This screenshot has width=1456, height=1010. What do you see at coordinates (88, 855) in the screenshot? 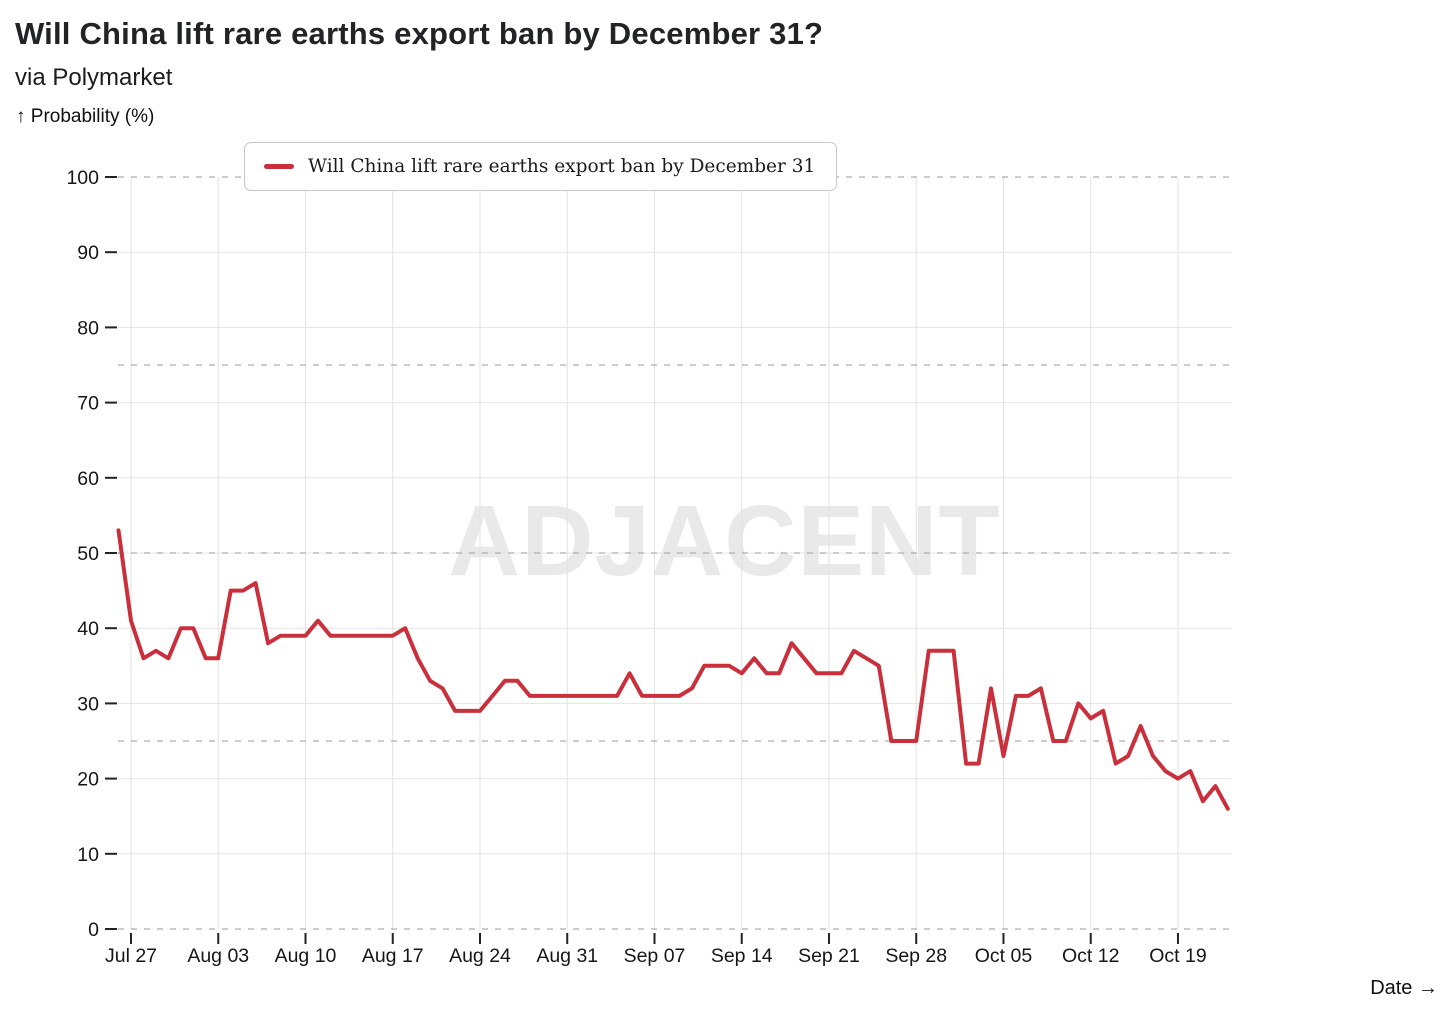
I see `y-tick-label: 10` at bounding box center [88, 855].